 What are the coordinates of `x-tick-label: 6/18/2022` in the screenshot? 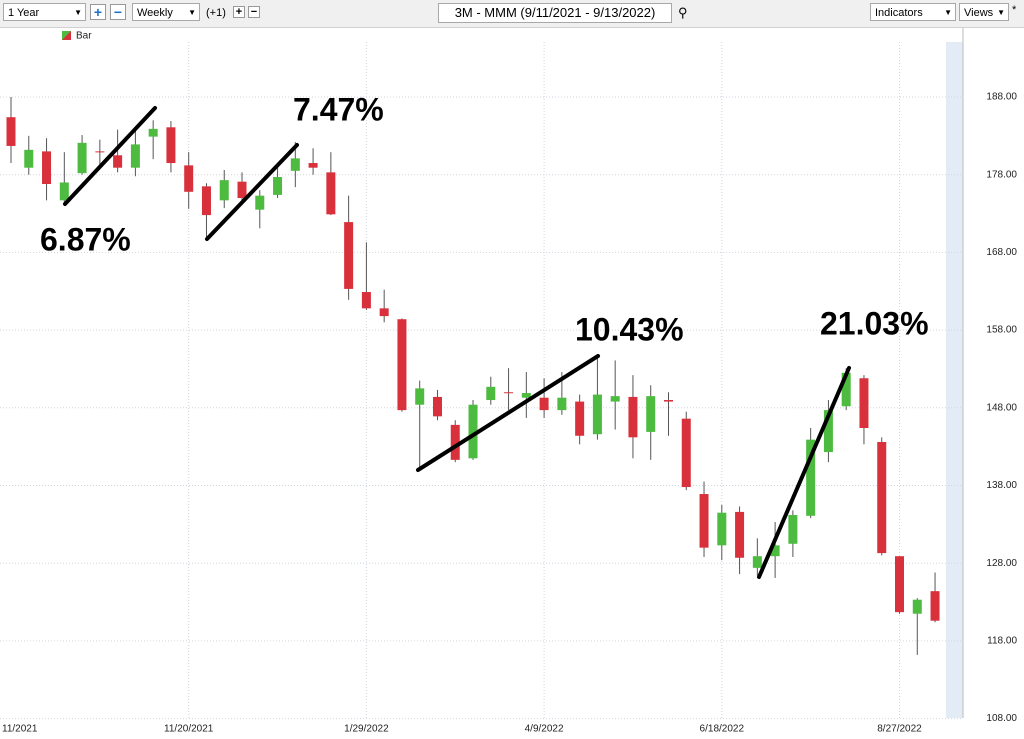 It's located at (722, 729).